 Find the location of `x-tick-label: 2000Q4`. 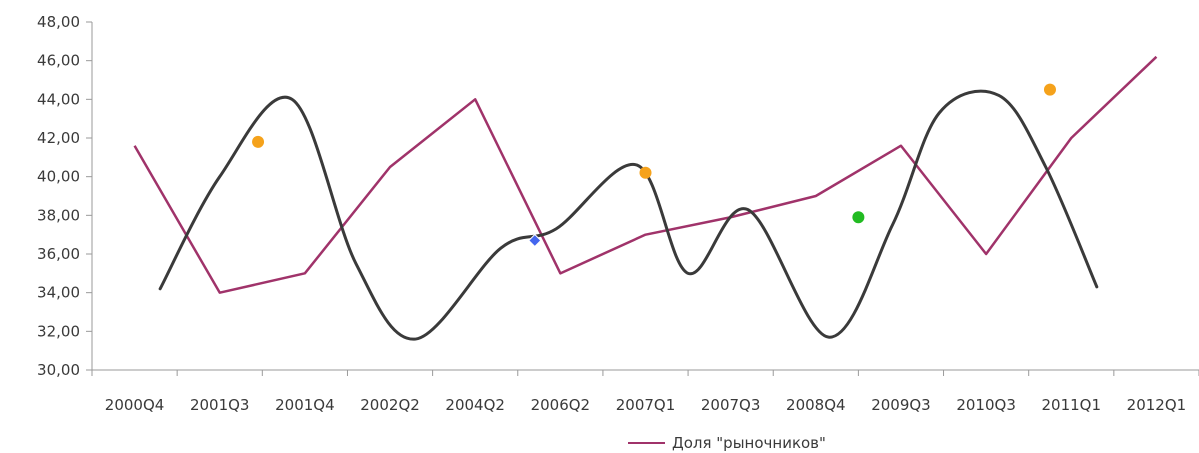

x-tick-label: 2000Q4 is located at coordinates (135, 405).